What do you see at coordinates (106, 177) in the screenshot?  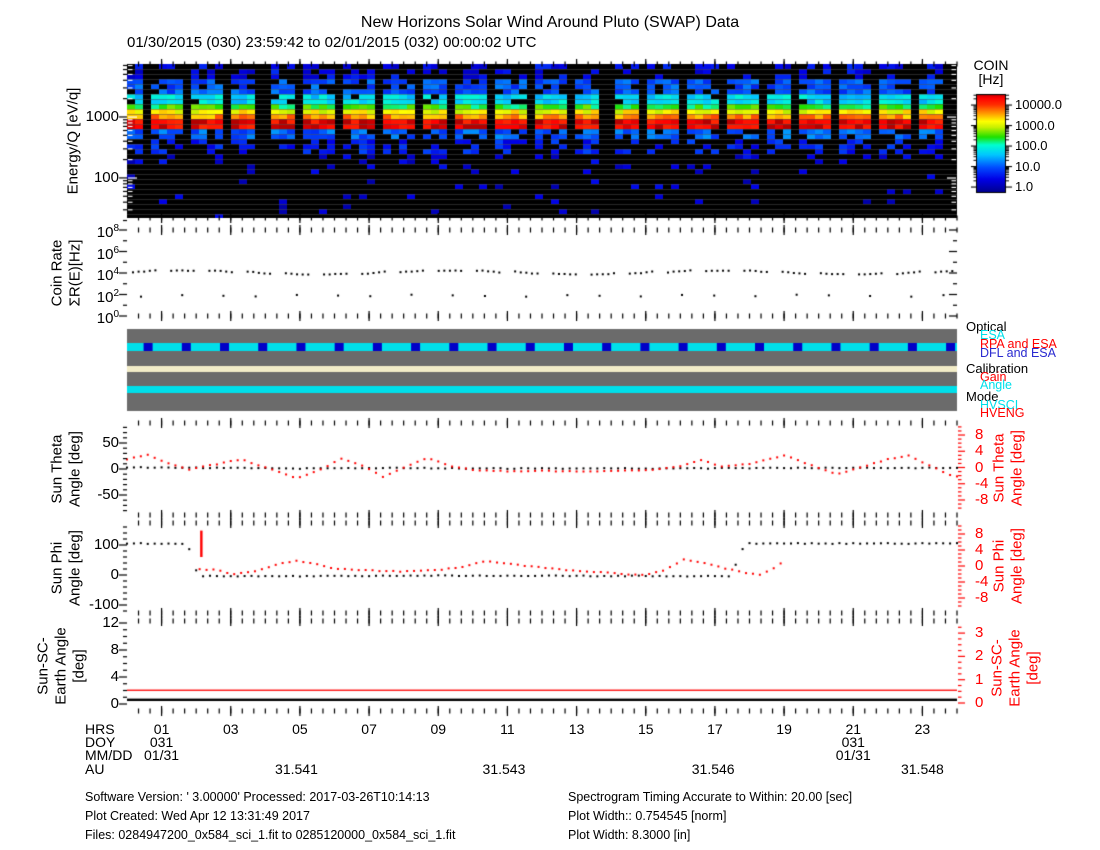 I see `spectrogram-ytick-label: 100` at bounding box center [106, 177].